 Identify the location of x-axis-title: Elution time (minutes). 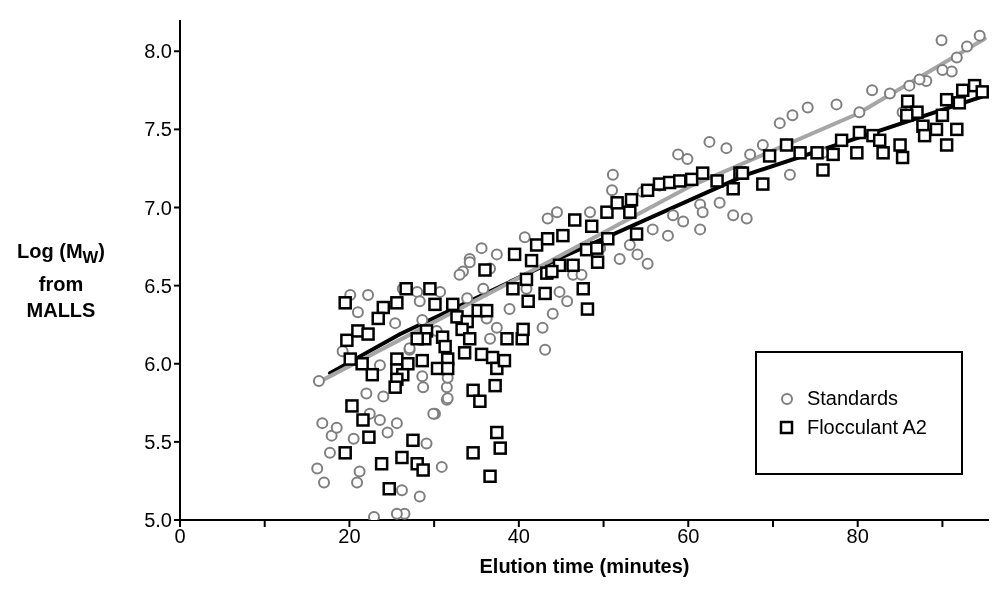
(584, 566).